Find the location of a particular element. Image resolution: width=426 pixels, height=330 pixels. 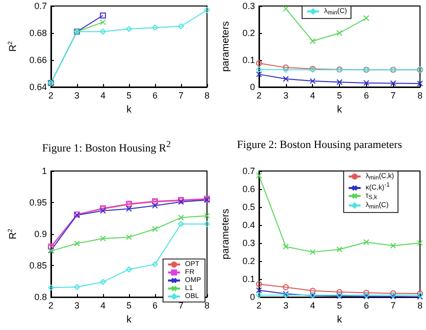

y-tick-label: 0.66 is located at coordinates (38, 60).